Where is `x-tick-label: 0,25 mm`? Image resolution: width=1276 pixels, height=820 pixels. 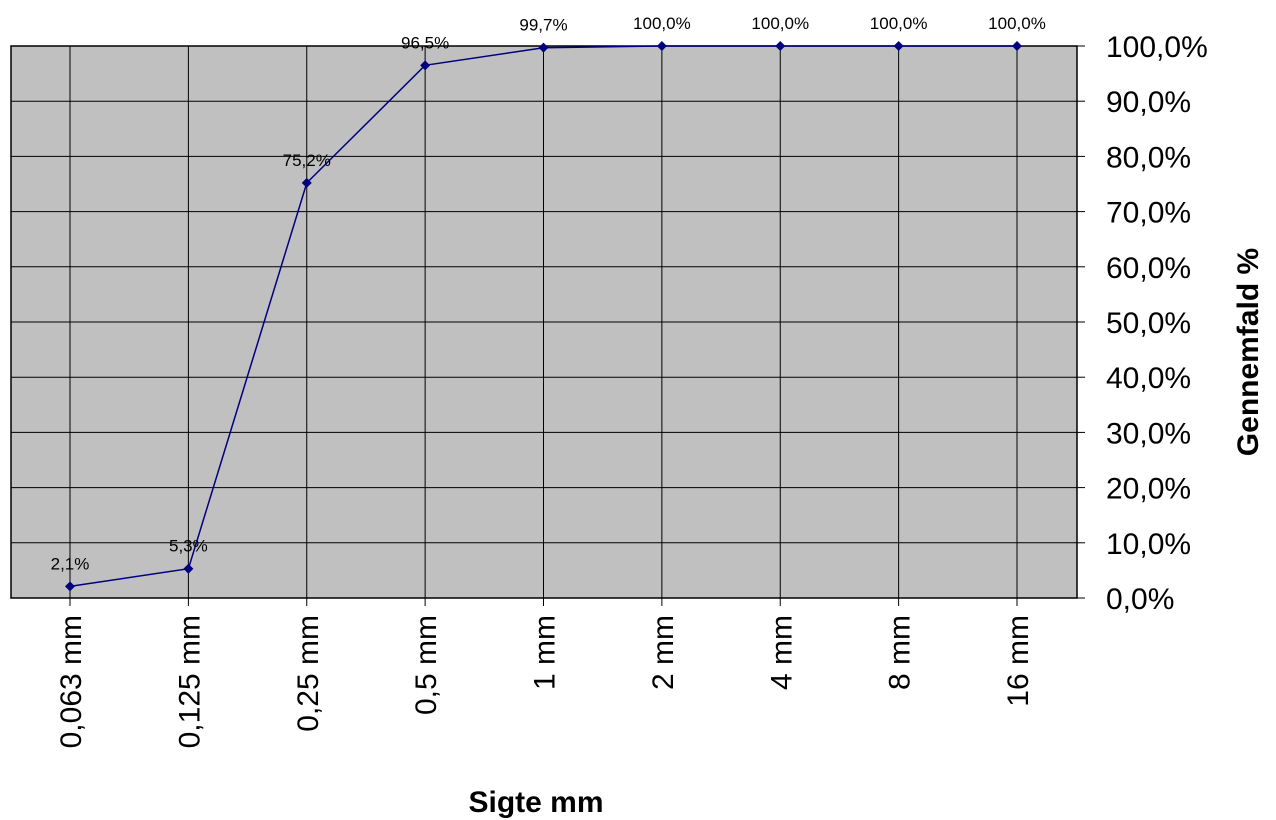 x-tick-label: 0,25 mm is located at coordinates (308, 673).